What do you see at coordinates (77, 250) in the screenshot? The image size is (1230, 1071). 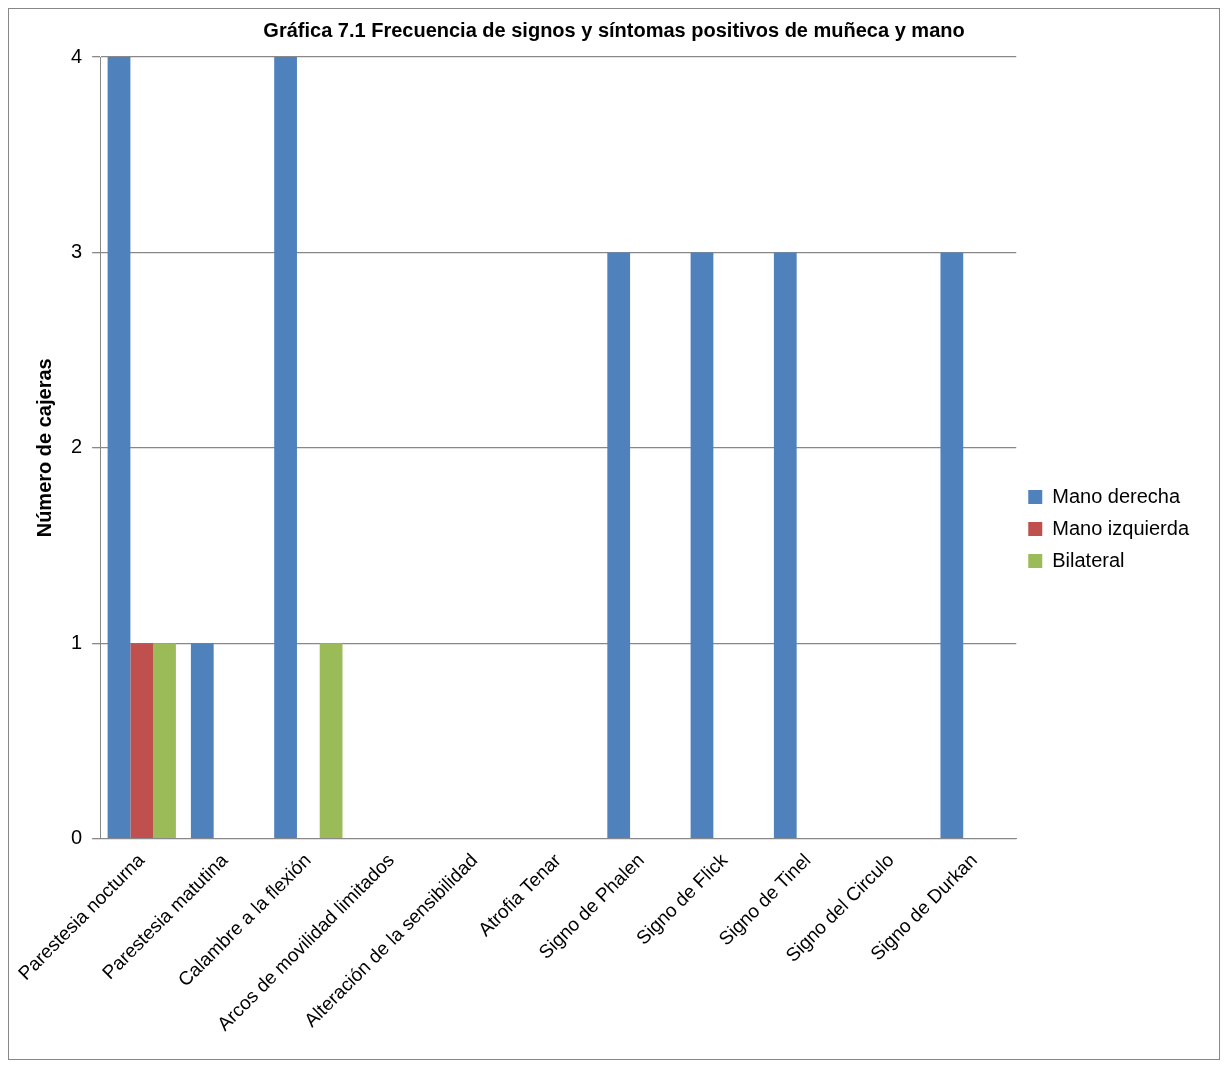 I see `y-tick-label: 3` at bounding box center [77, 250].